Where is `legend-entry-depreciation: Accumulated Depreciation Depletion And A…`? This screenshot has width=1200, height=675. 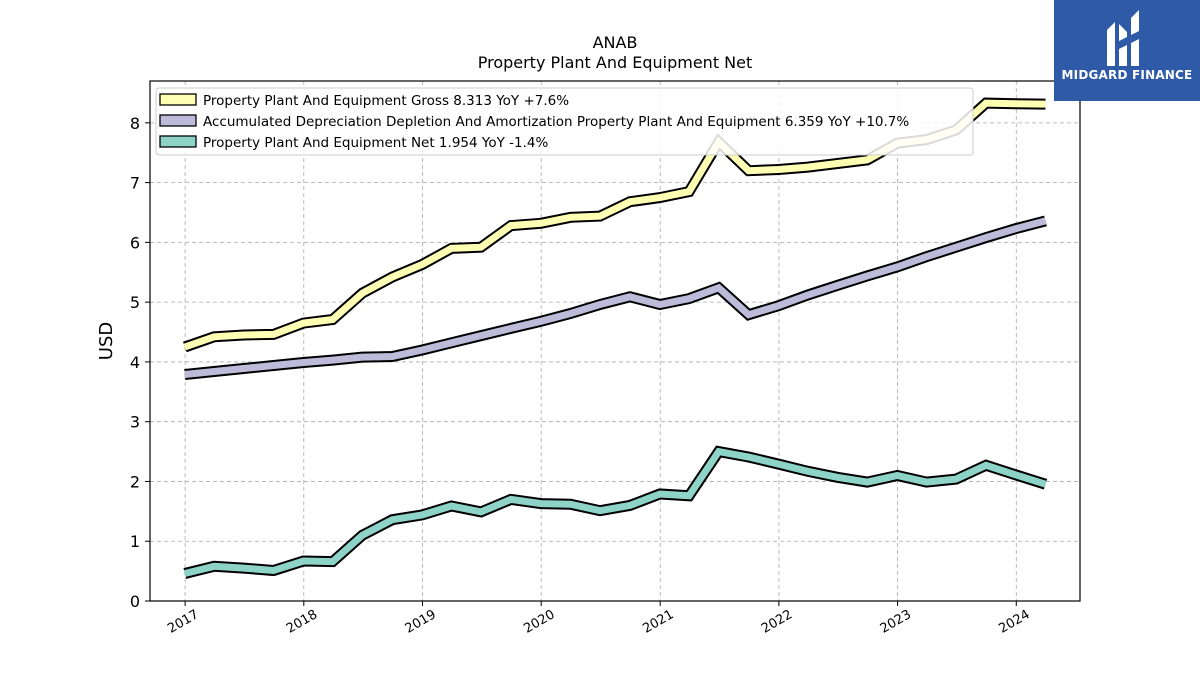 legend-entry-depreciation: Accumulated Depreciation Depletion And A… is located at coordinates (534, 122).